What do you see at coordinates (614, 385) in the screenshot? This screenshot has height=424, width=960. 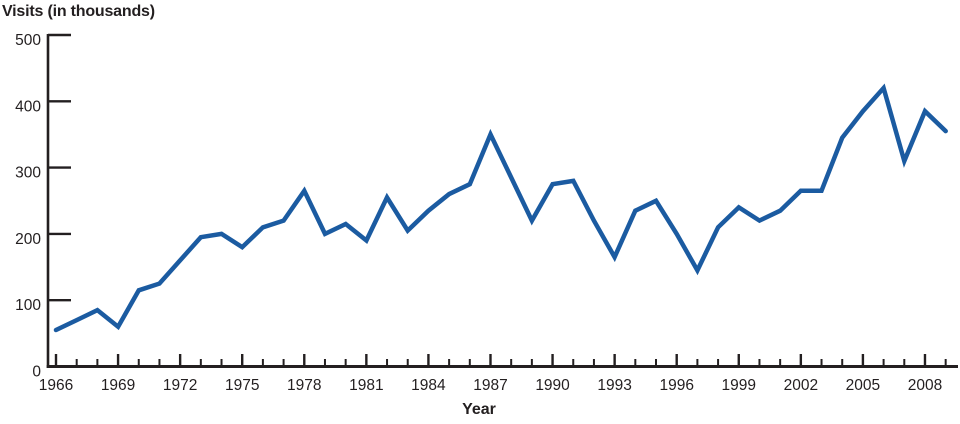 I see `x-tick-label: 1993` at bounding box center [614, 385].